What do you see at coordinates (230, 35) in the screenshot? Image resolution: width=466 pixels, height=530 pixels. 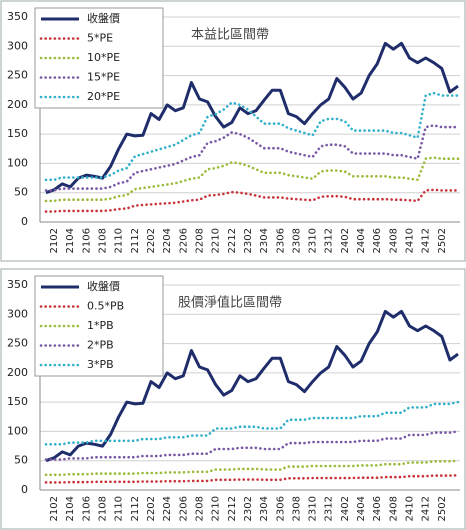 I see `chart-title: 本益比區間帶` at bounding box center [230, 35].